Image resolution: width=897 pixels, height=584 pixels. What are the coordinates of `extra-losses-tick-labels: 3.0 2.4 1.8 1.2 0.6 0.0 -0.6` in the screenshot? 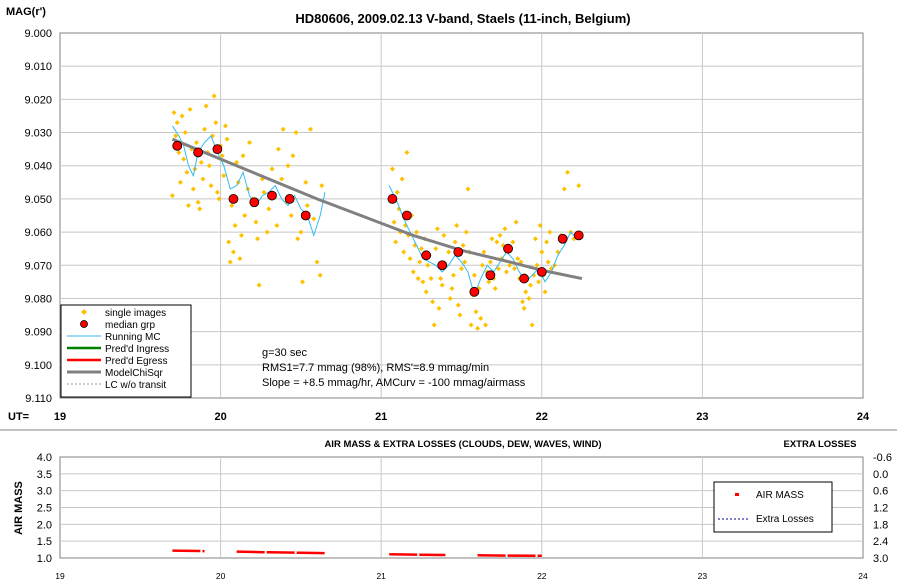 It's located at (882, 508).